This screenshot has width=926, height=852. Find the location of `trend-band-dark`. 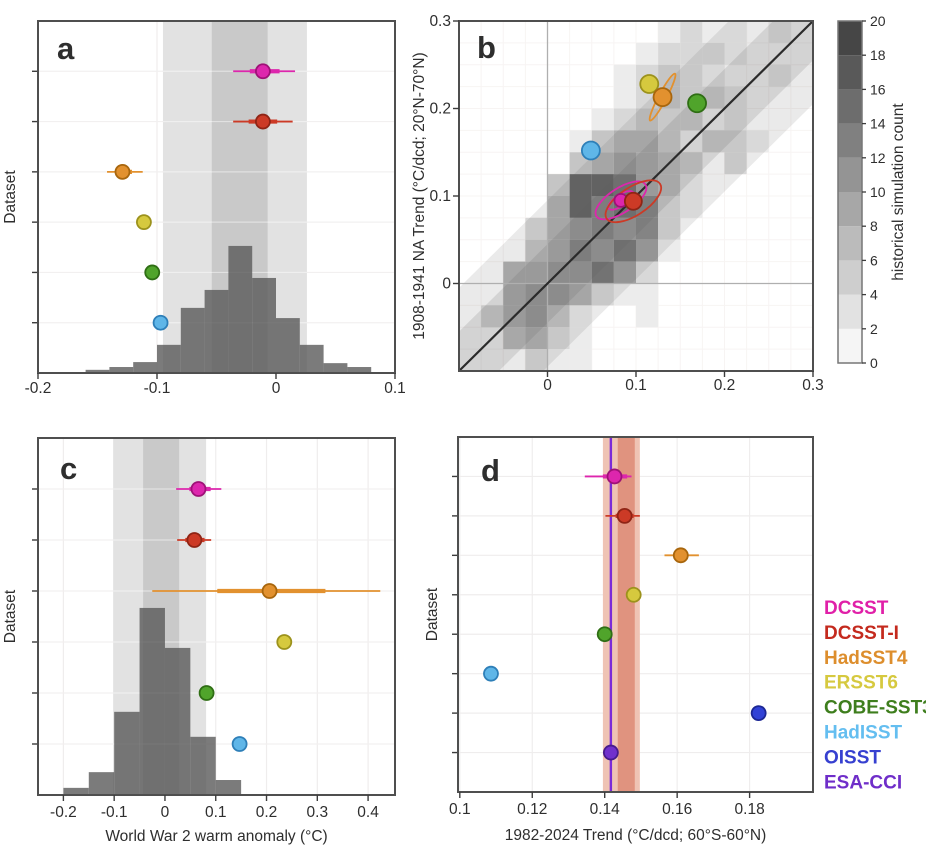

trend-band-dark is located at coordinates (626, 614).